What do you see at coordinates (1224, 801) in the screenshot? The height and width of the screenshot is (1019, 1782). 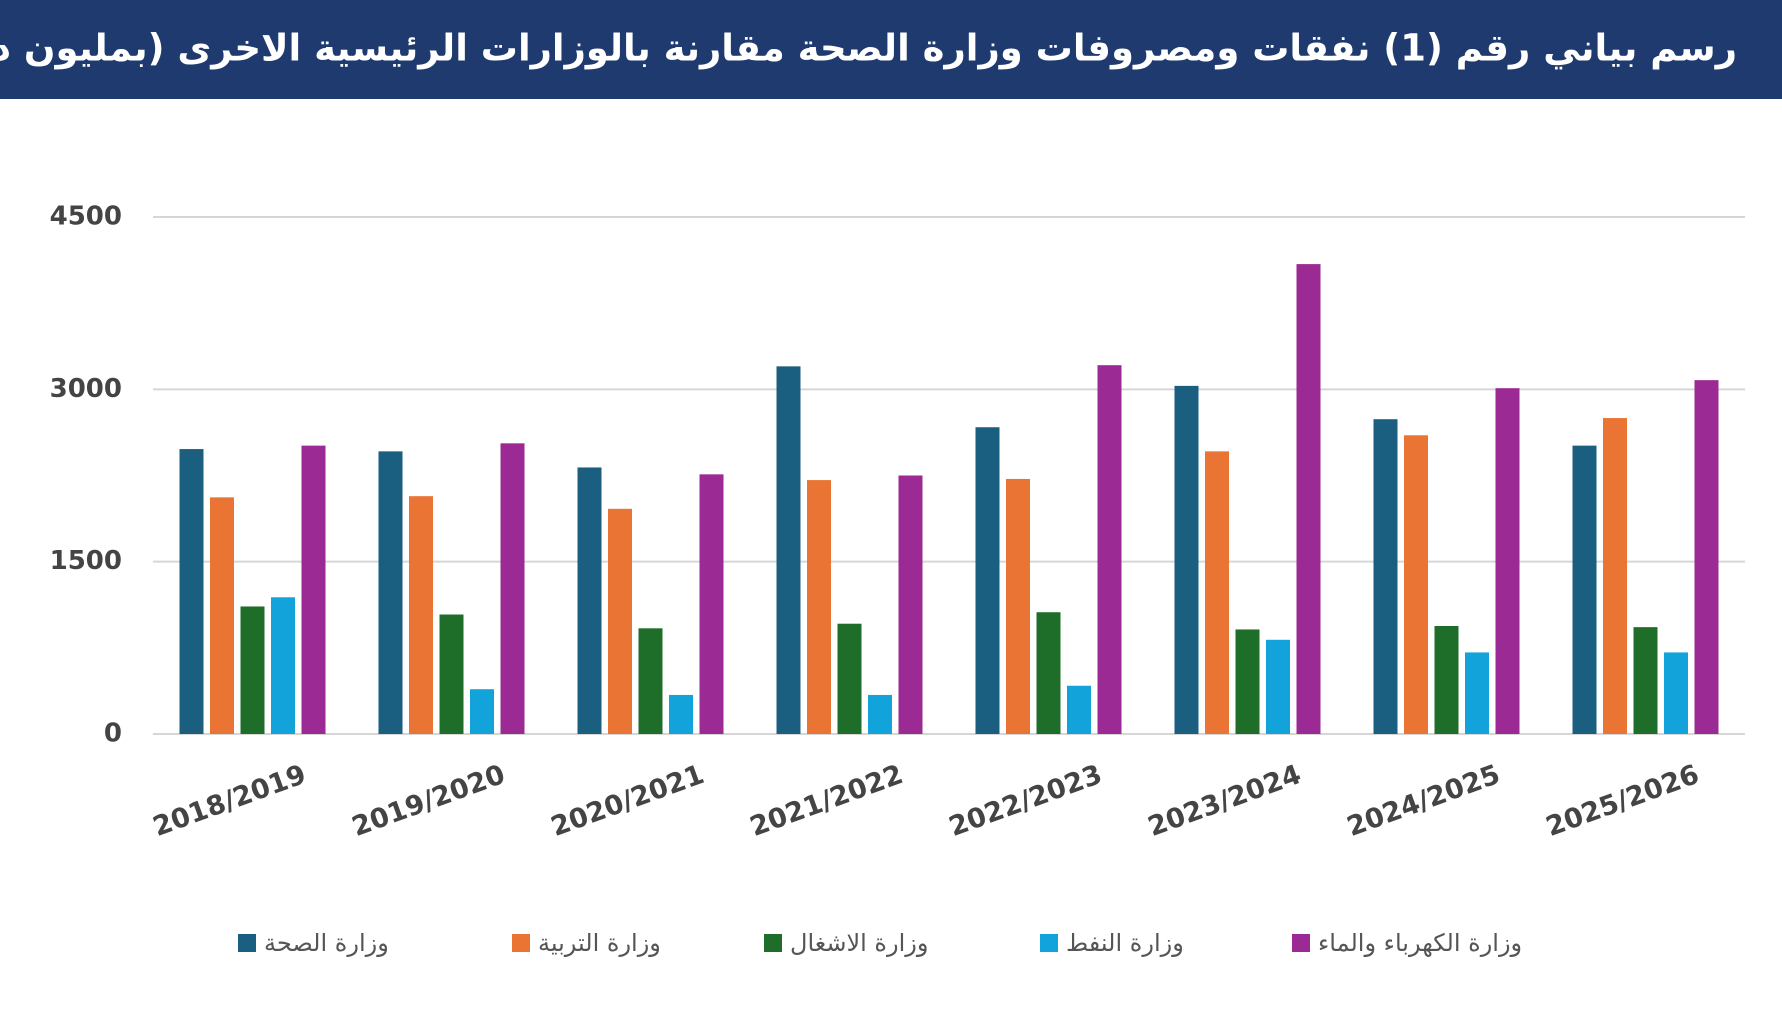 I see `x-tick-label: 2023/2024` at bounding box center [1224, 801].